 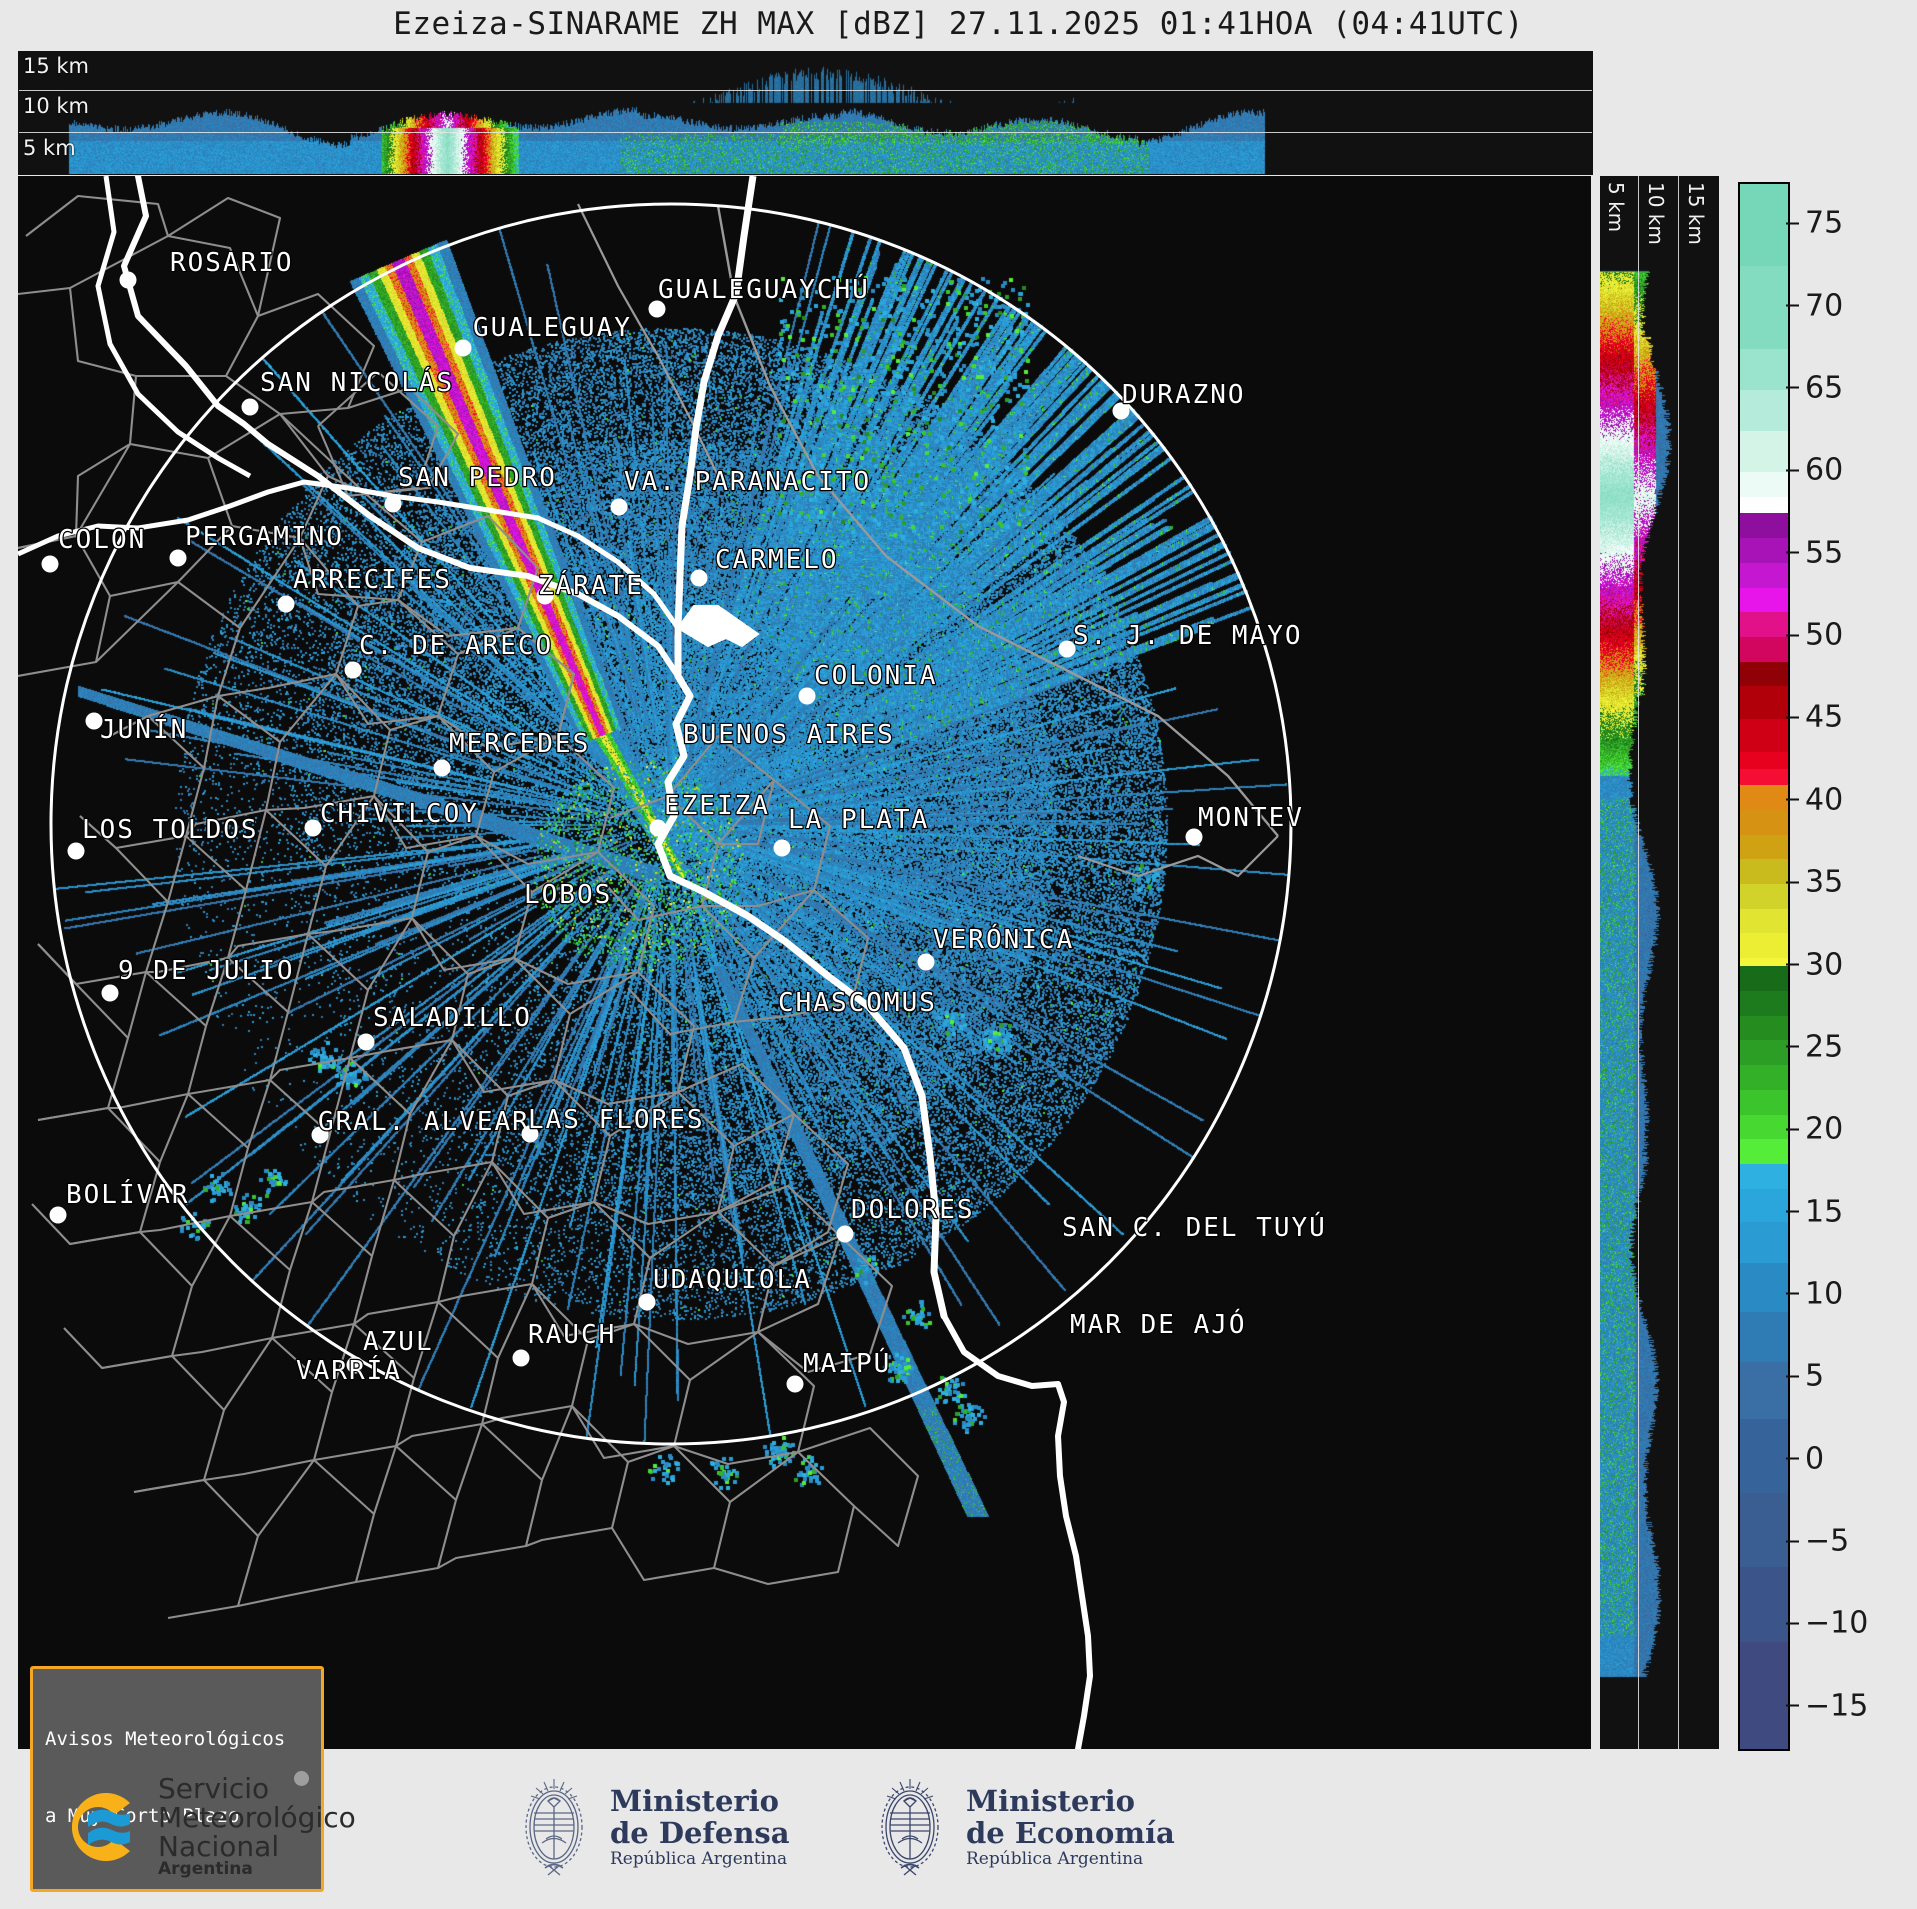 I want to click on map-city-marker: LOBOS, so click(x=567, y=895).